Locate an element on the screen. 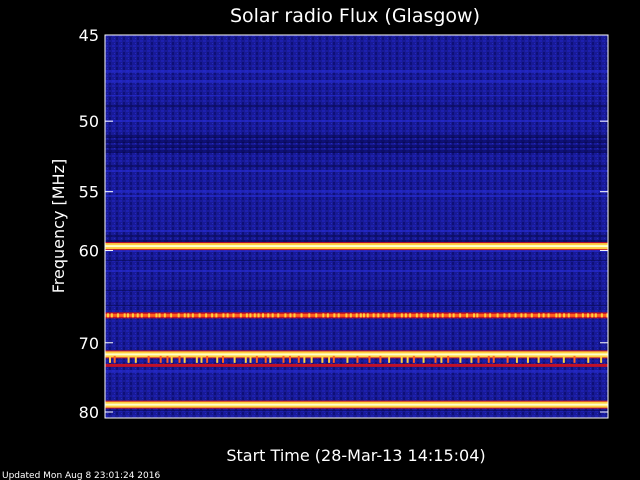 Image resolution: width=640 pixels, height=480 pixels. y-tick-label: 55 is located at coordinates (89, 192).